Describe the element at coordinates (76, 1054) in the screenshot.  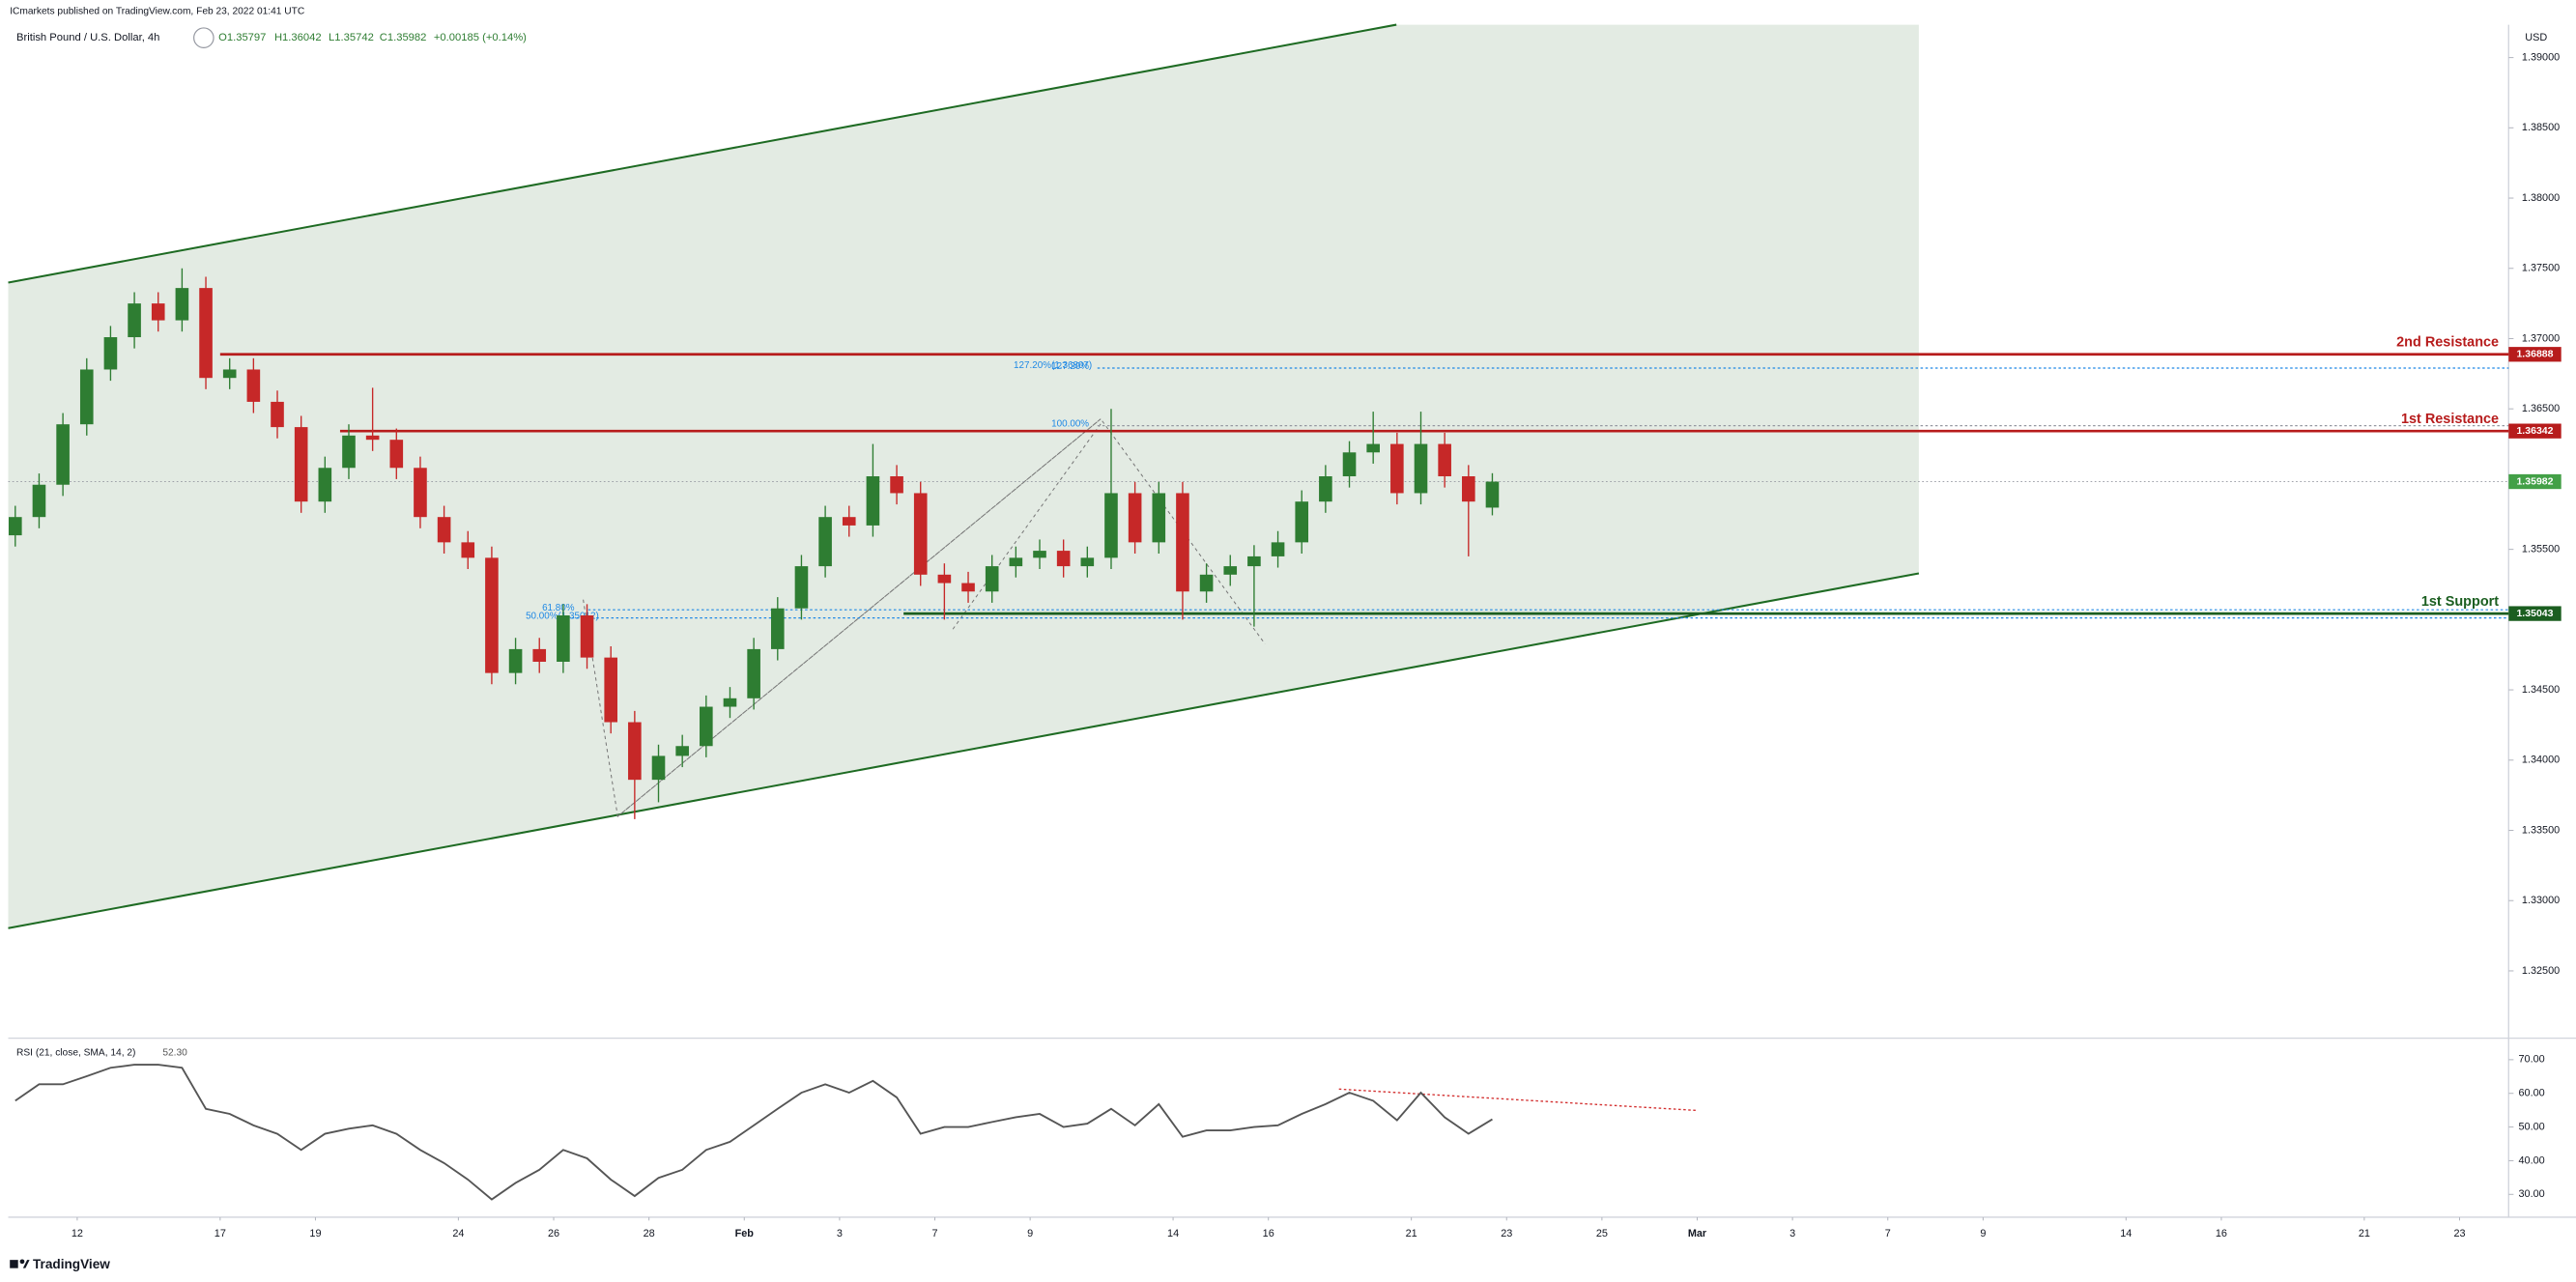
I see `rsi-title: RSI (21, close, SMA, 14, 2)` at that location.